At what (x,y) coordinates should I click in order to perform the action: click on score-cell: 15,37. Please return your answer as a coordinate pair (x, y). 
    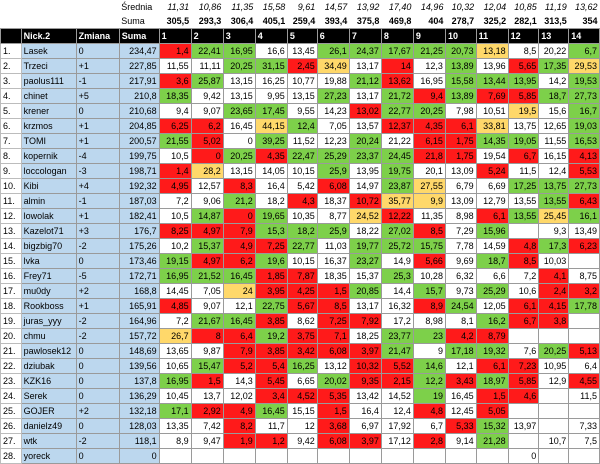
    Looking at the image, I should click on (365, 276).